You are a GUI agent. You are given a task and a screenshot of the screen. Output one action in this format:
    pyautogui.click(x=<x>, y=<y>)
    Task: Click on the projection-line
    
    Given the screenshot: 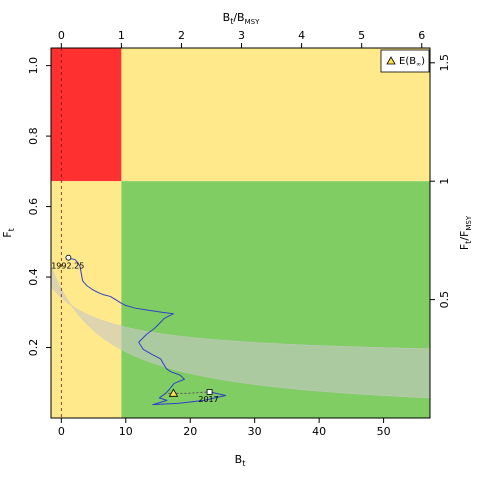 What is the action you would take?
    pyautogui.click(x=187, y=392)
    